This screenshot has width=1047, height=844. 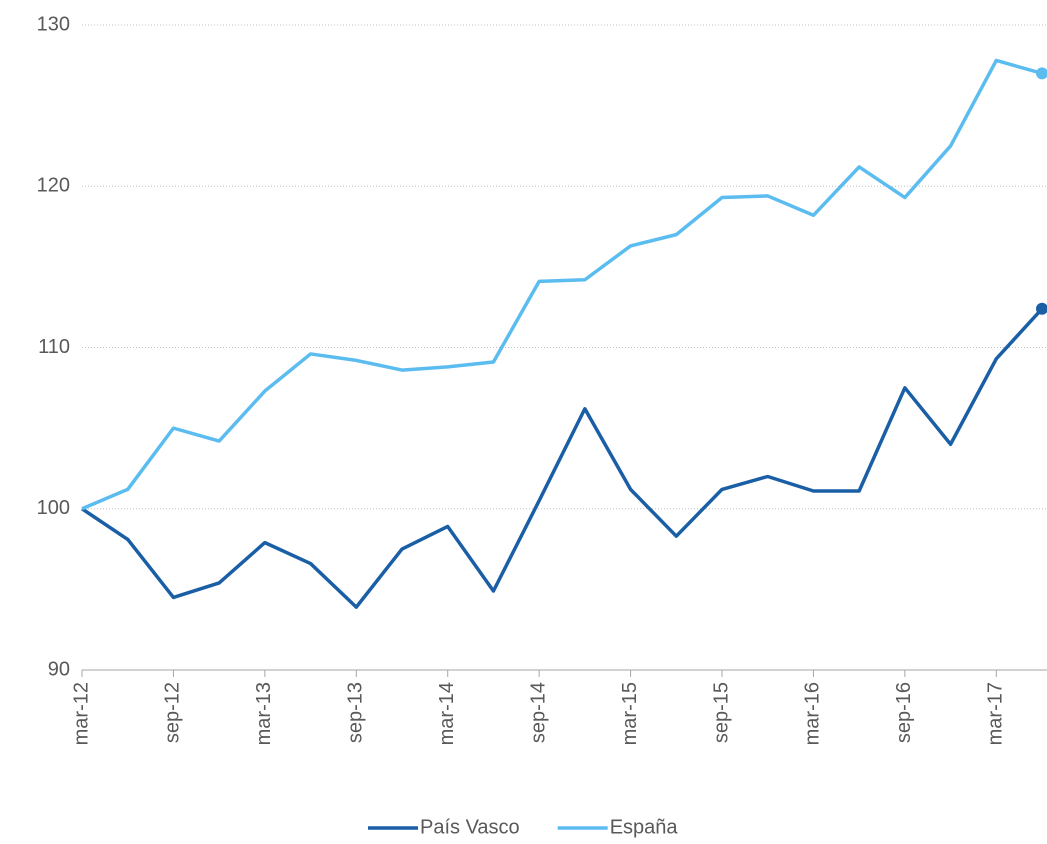 I want to click on y-tick-label: 130, so click(x=53, y=24).